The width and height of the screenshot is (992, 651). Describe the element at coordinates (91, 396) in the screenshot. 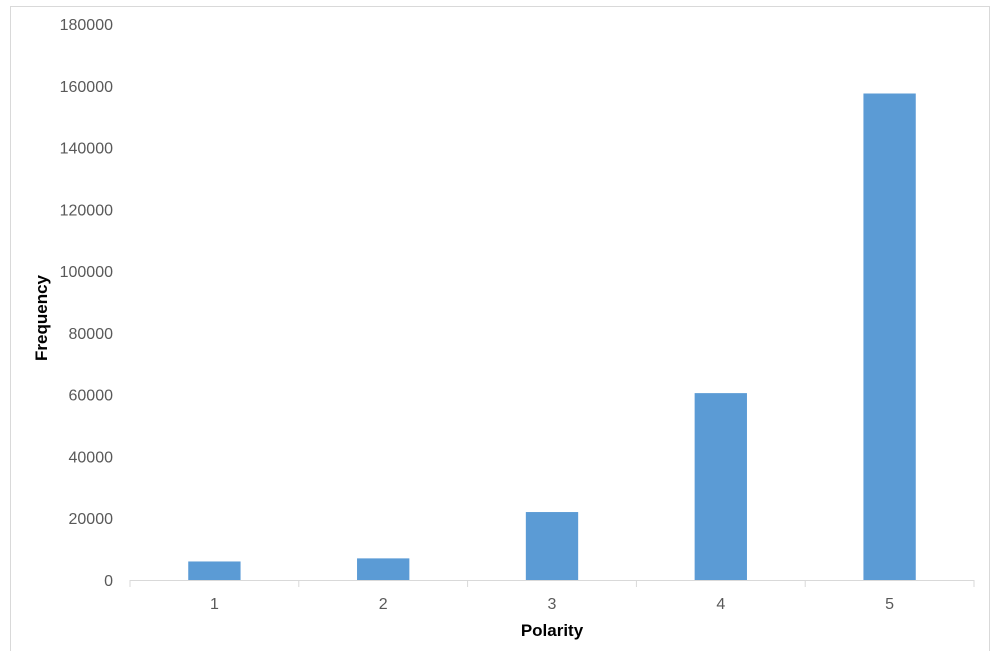

I see `y-tick-label: 60000` at that location.